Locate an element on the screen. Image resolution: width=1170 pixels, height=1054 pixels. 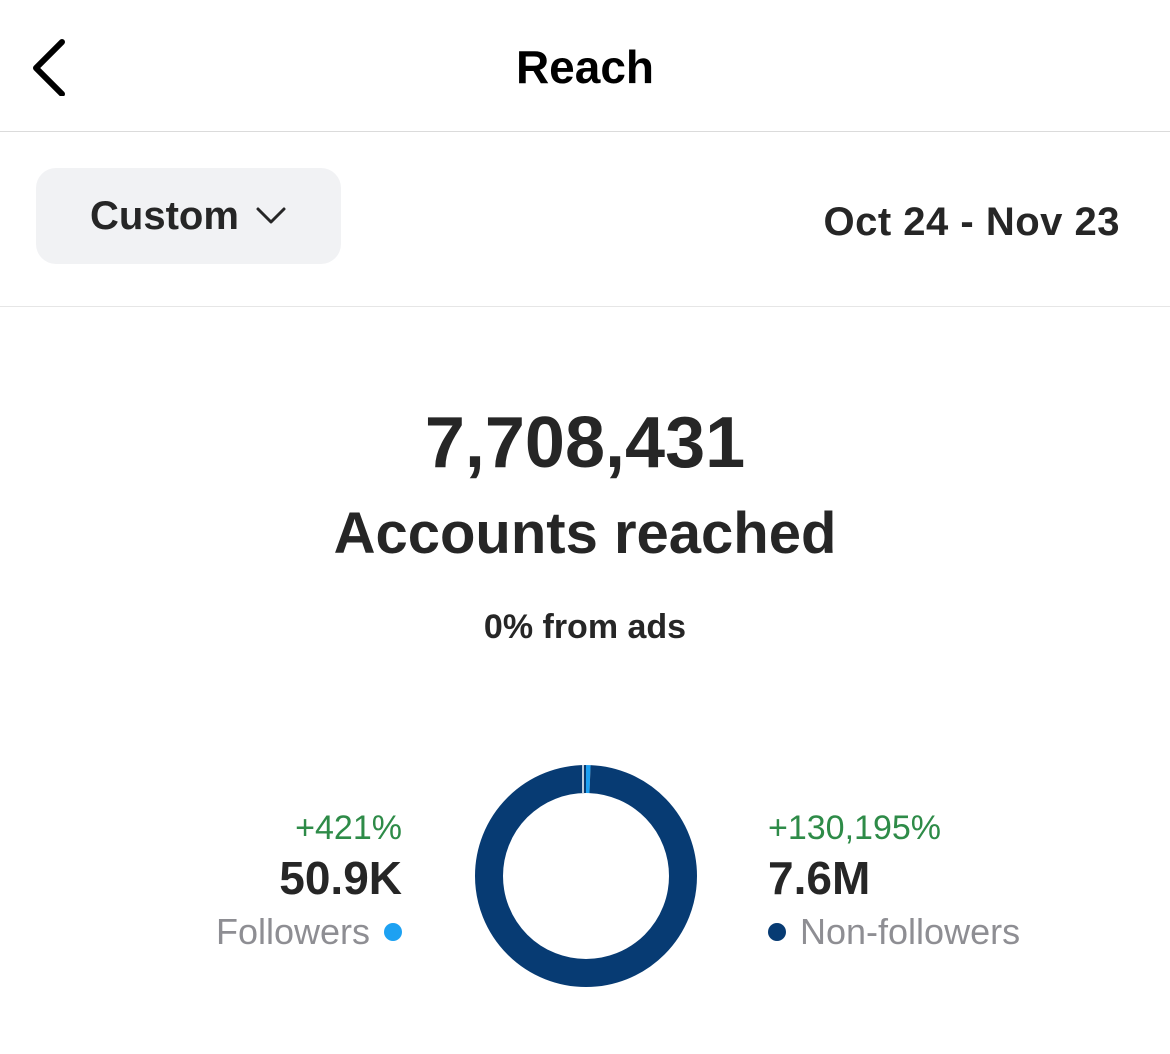
non-followers-stat: +130,195% 7.6M Non-followers is located at coordinates (894, 882).